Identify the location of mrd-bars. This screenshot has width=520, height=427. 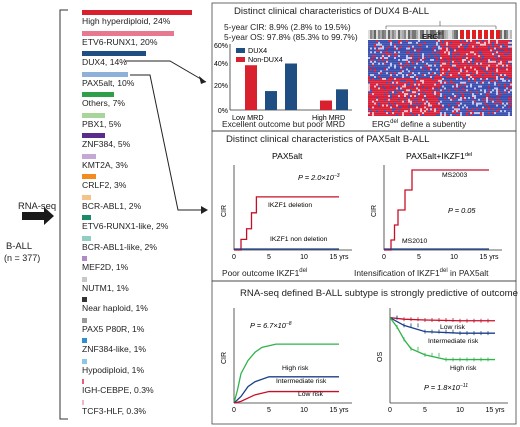
(296, 86).